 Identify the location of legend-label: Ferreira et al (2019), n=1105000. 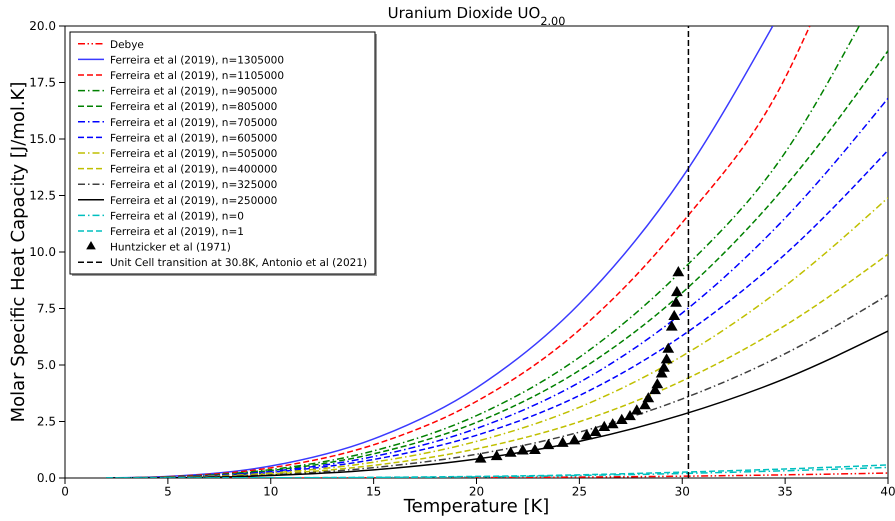
(197, 76).